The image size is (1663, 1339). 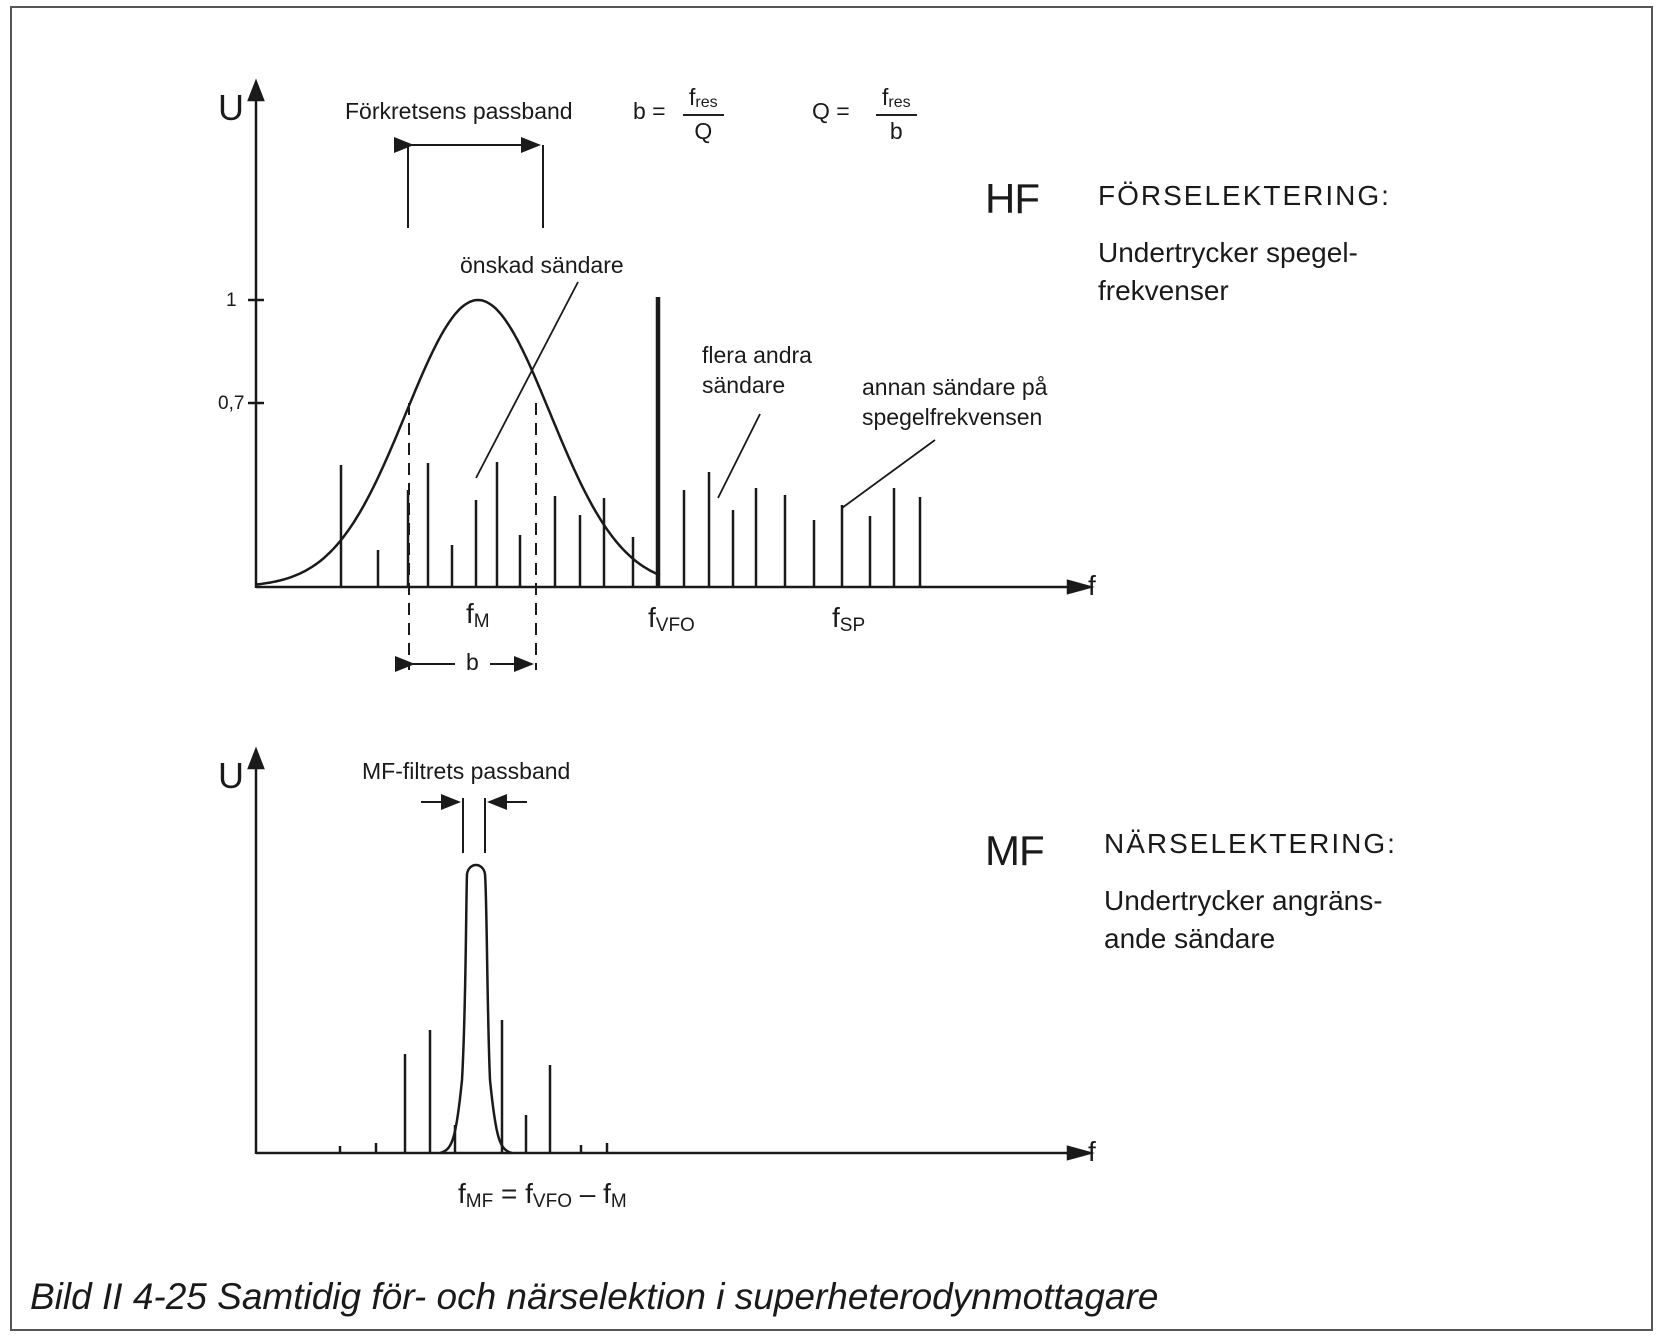 I want to click on annotation-wanted: önskad sändare, so click(x=542, y=265).